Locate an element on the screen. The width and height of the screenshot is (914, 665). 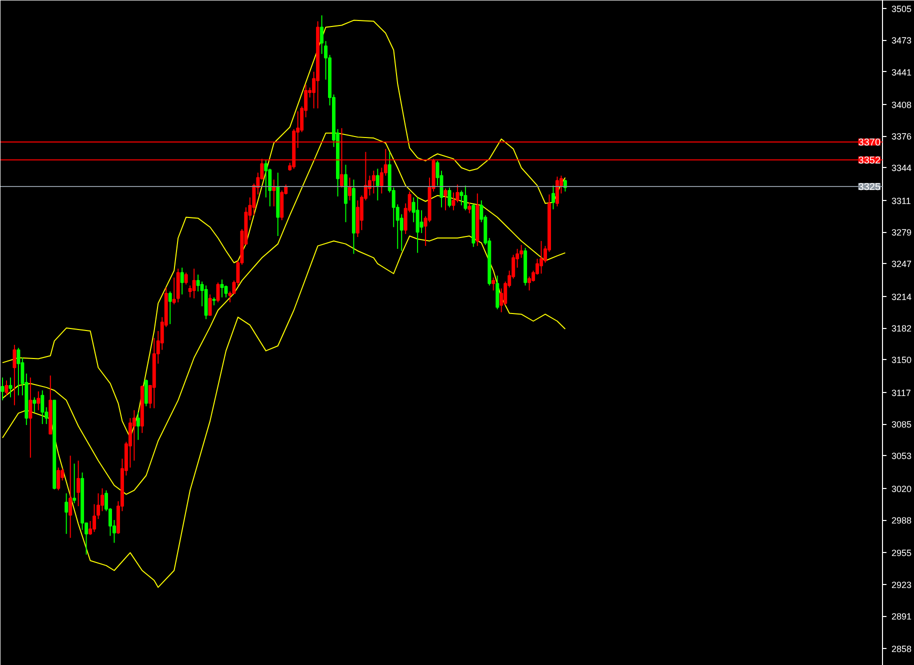
y-tick-label: 3247 is located at coordinates (902, 264).